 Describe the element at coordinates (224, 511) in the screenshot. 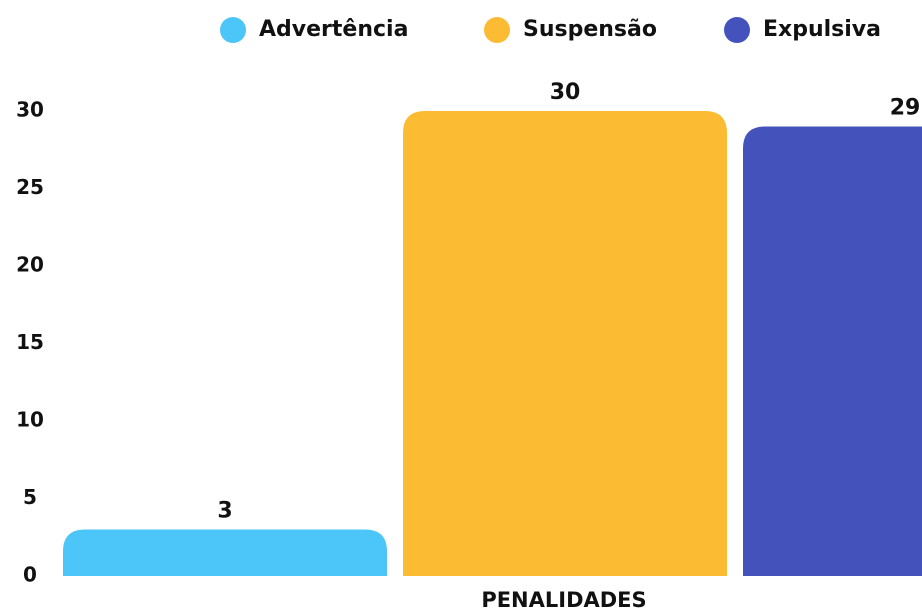

I see `value-label: 3` at that location.